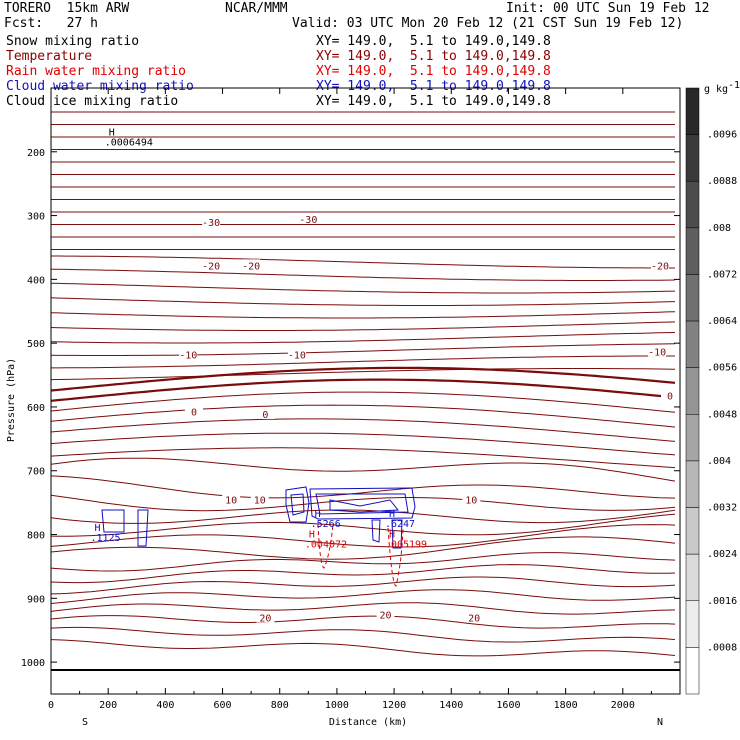 The height and width of the screenshot is (740, 740). Describe the element at coordinates (85, 722) in the screenshot. I see `south-end-label: S` at that location.